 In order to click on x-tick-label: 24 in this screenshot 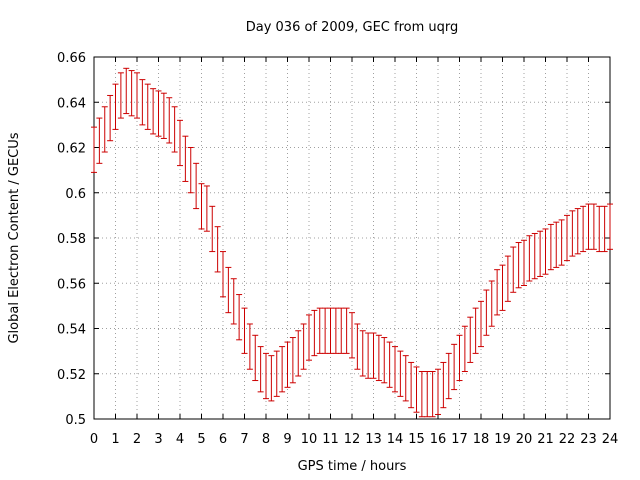, I will do `click(610, 439)`.